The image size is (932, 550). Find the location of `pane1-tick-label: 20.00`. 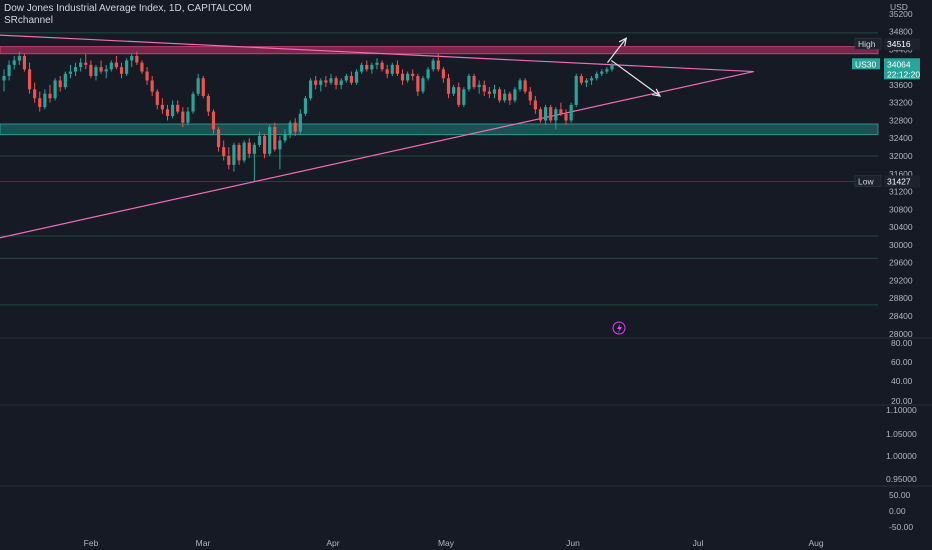

pane1-tick-label: 20.00 is located at coordinates (902, 401).